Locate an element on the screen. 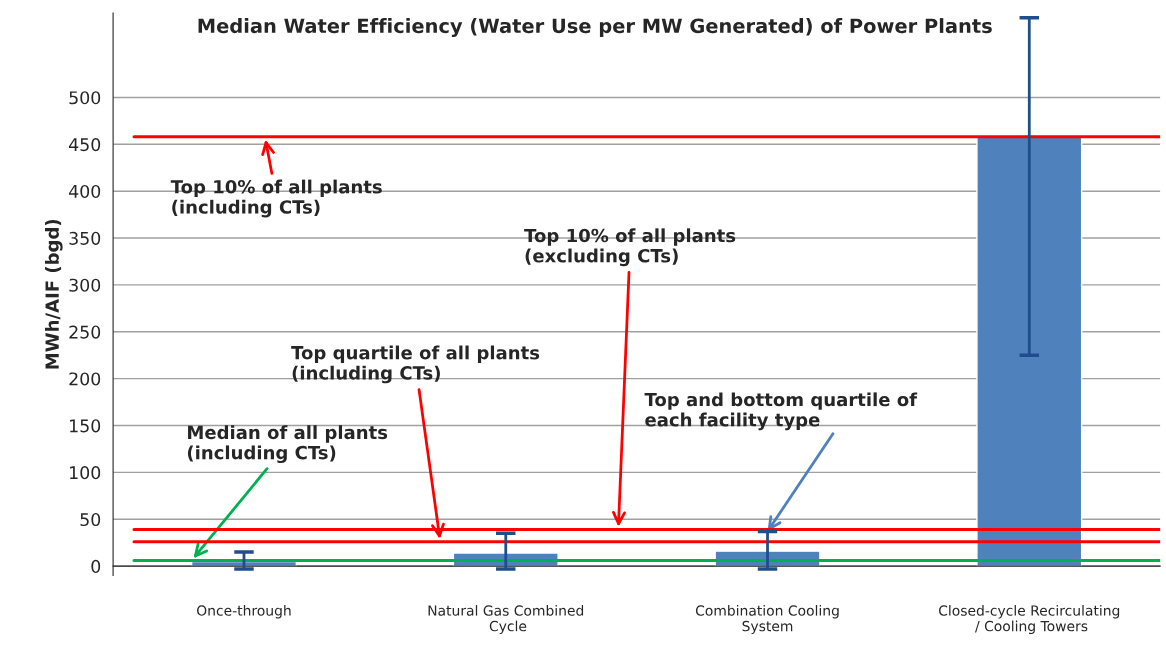  y-axis-title: MWh/AIF (bgd) is located at coordinates (53, 294).